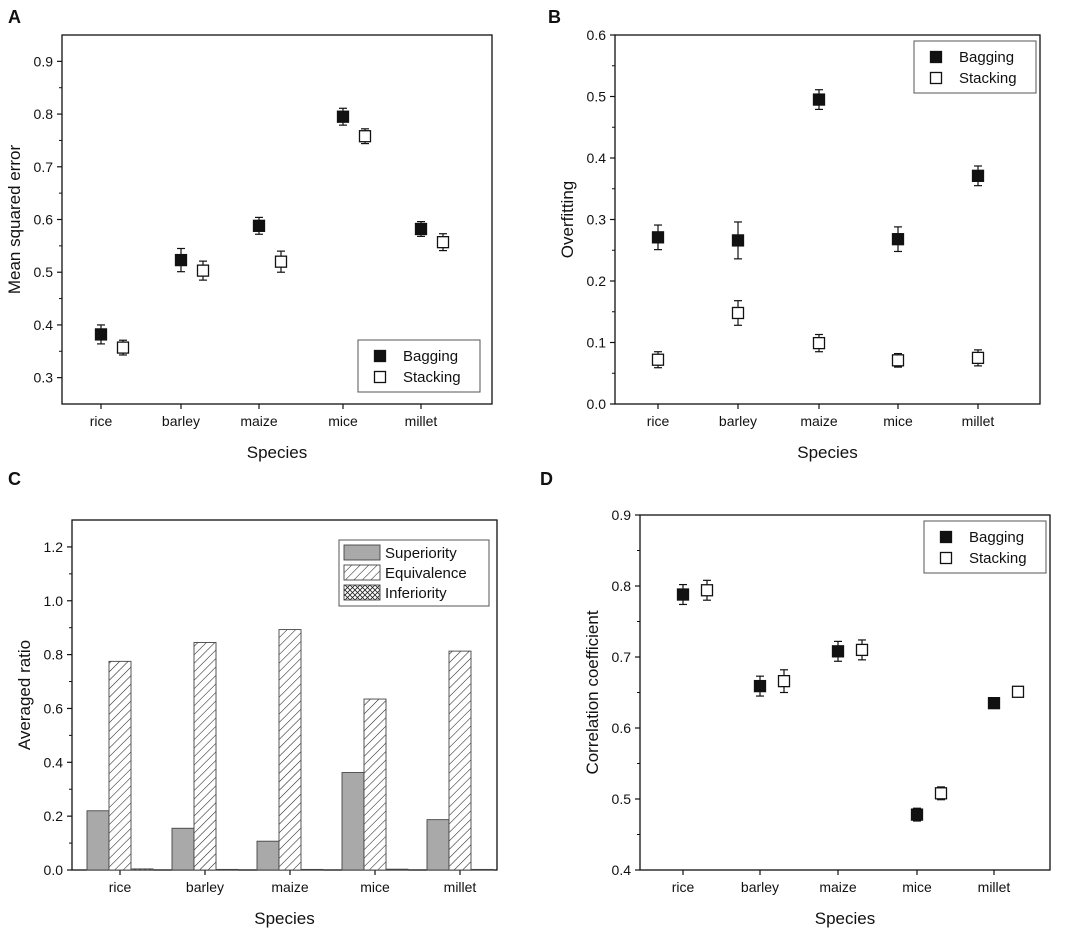 The width and height of the screenshot is (1065, 933). What do you see at coordinates (546, 479) in the screenshot?
I see `panel-letter: D` at bounding box center [546, 479].